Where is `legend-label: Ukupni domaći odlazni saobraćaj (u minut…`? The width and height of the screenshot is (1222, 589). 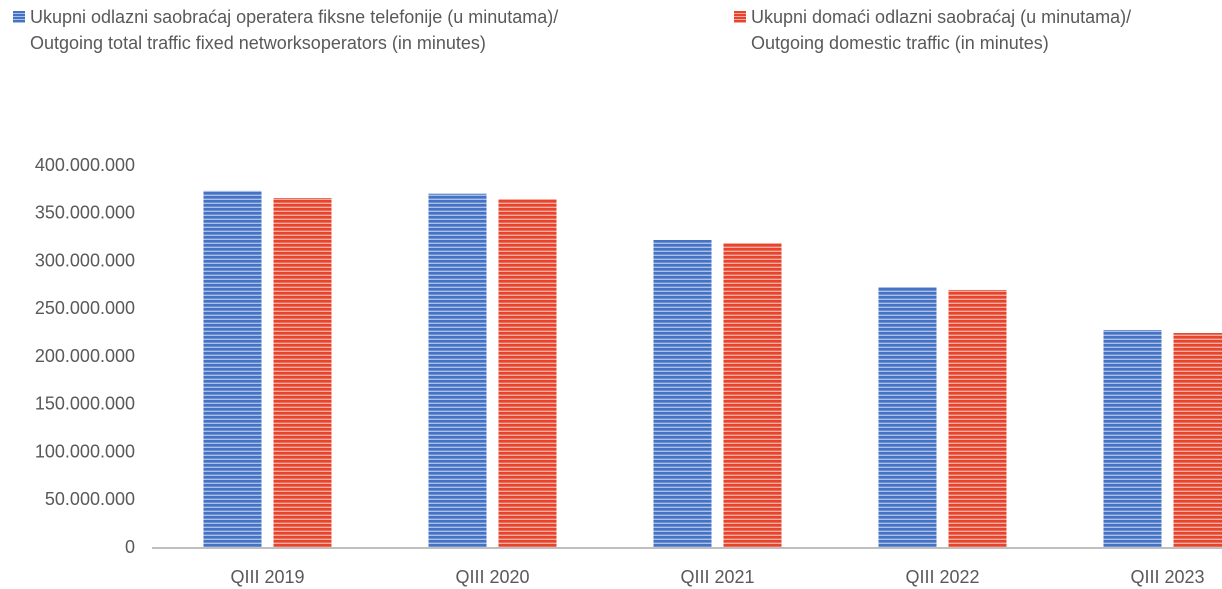 legend-label: Ukupni domaći odlazni saobraćaj (u minut… is located at coordinates (941, 30).